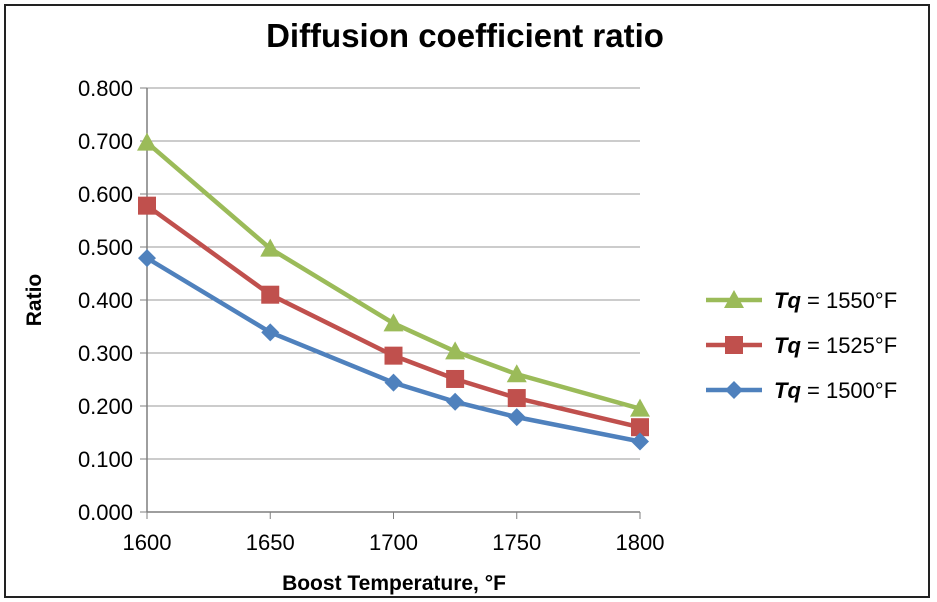 This screenshot has width=937, height=602. Describe the element at coordinates (516, 542) in the screenshot. I see `x-tick-label: 1750` at that location.